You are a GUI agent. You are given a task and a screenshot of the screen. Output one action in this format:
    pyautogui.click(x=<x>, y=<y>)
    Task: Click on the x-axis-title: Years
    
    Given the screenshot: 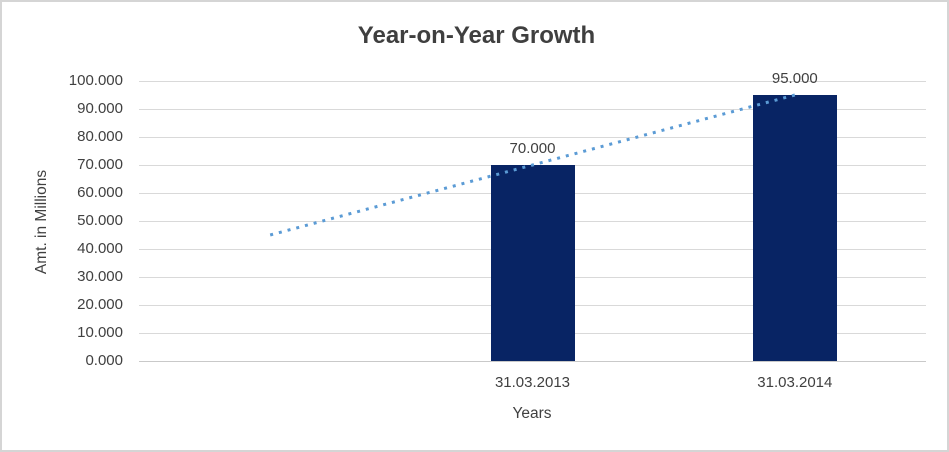 What is the action you would take?
    pyautogui.click(x=532, y=413)
    